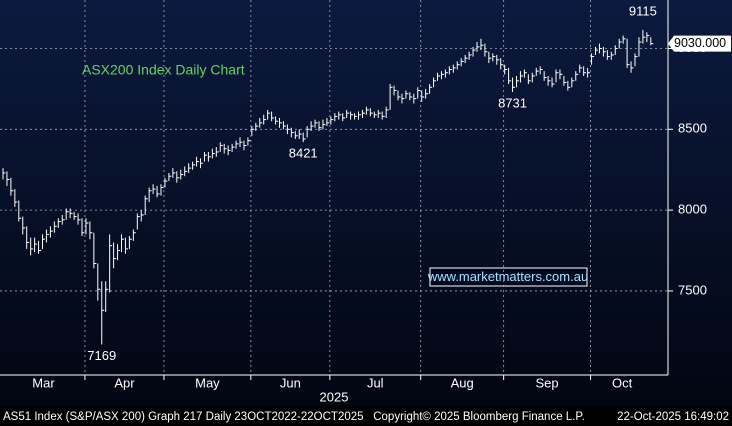  I want to click on annotation: 8731, so click(512, 102).